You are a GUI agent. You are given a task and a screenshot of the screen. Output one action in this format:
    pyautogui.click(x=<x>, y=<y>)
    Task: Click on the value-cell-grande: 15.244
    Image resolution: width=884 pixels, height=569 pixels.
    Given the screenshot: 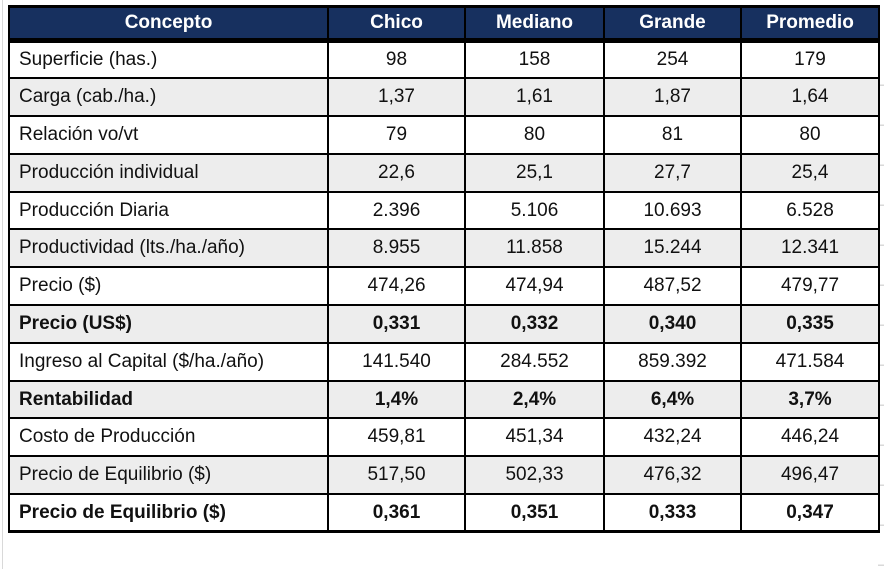 What is the action you would take?
    pyautogui.click(x=672, y=248)
    